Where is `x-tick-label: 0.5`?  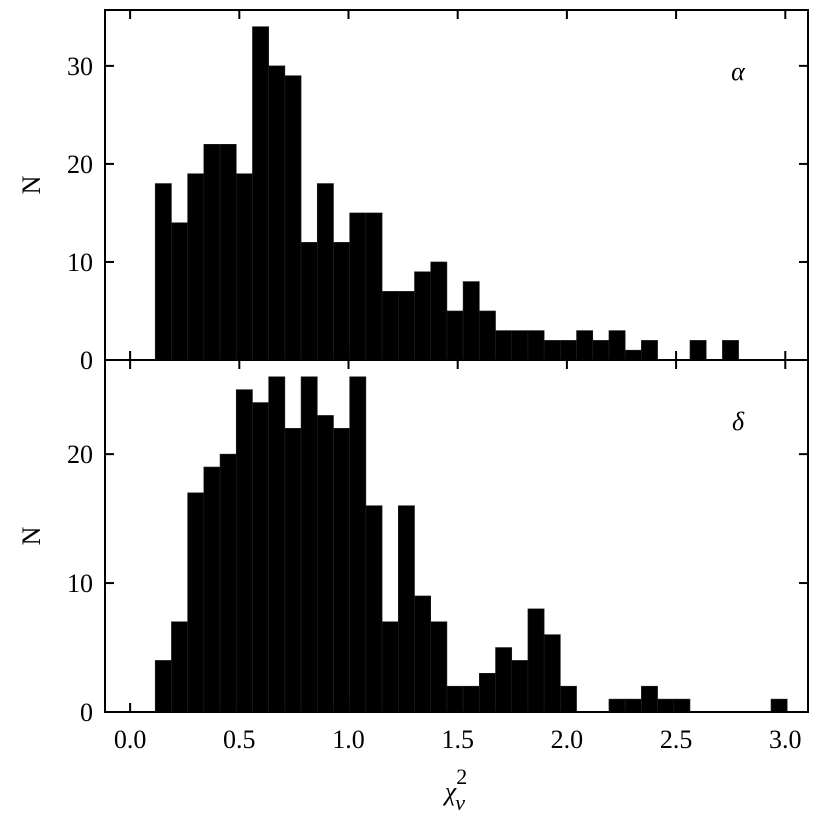 x-tick-label: 0.5 is located at coordinates (239, 739).